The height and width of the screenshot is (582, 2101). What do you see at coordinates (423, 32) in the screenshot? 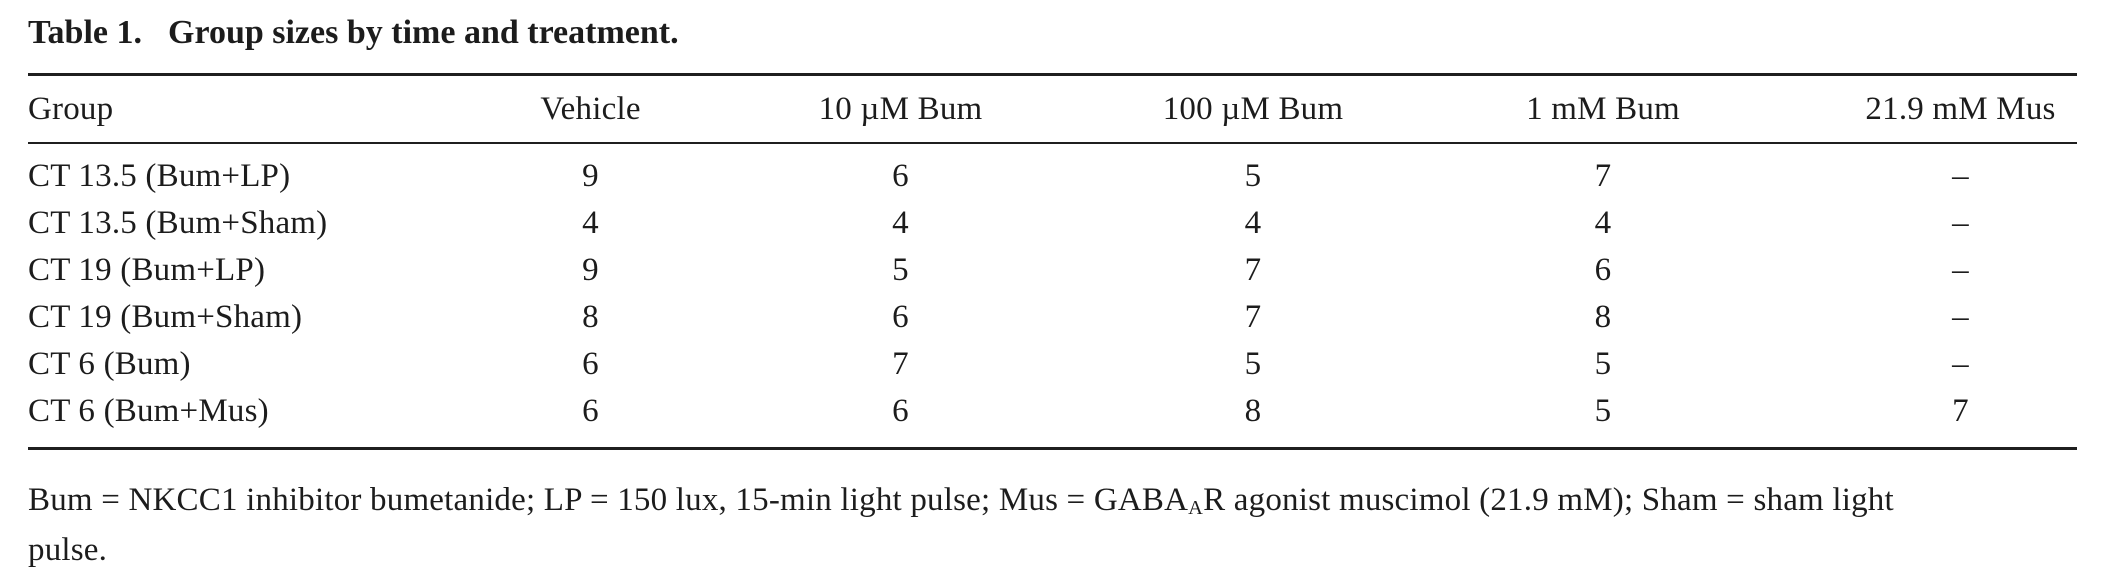
I see `table-caption: Group sizes by time and treatment.` at bounding box center [423, 32].